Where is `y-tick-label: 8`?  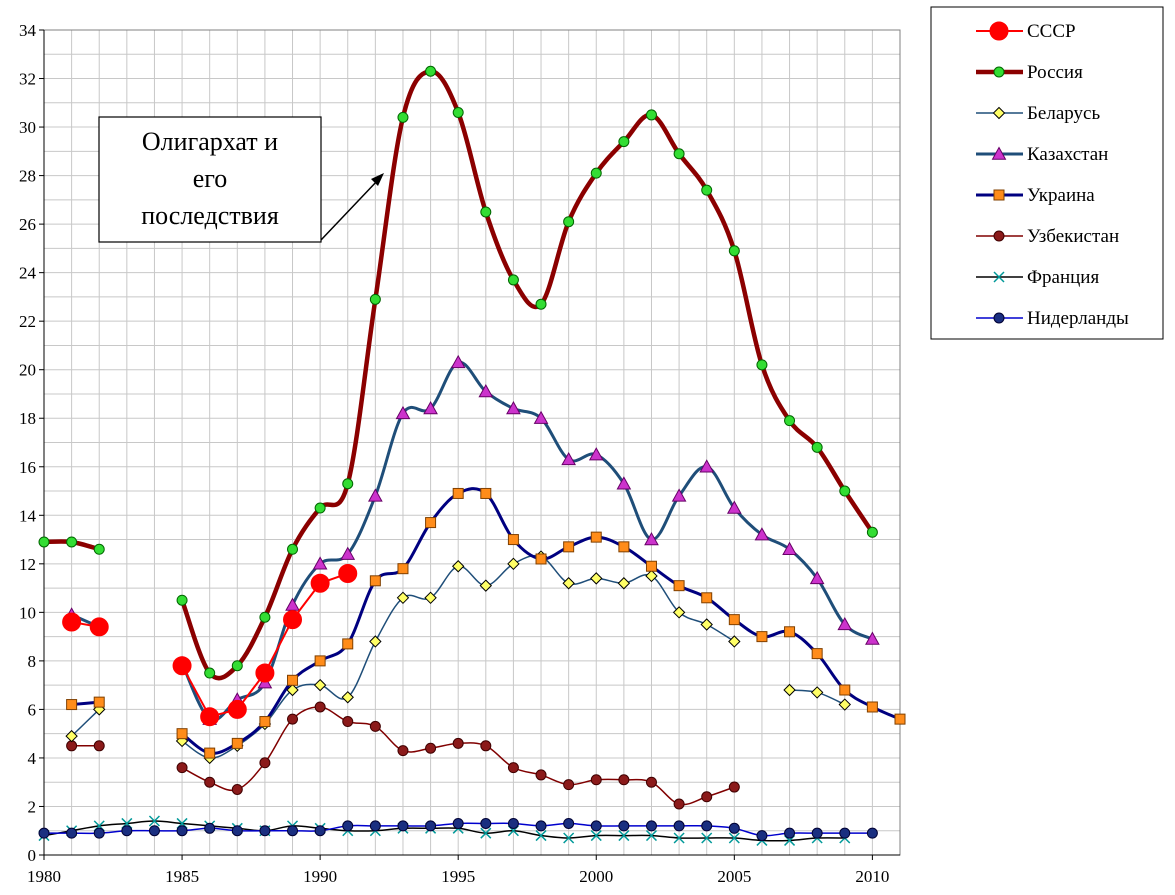
y-tick-label: 8 is located at coordinates (32, 661).